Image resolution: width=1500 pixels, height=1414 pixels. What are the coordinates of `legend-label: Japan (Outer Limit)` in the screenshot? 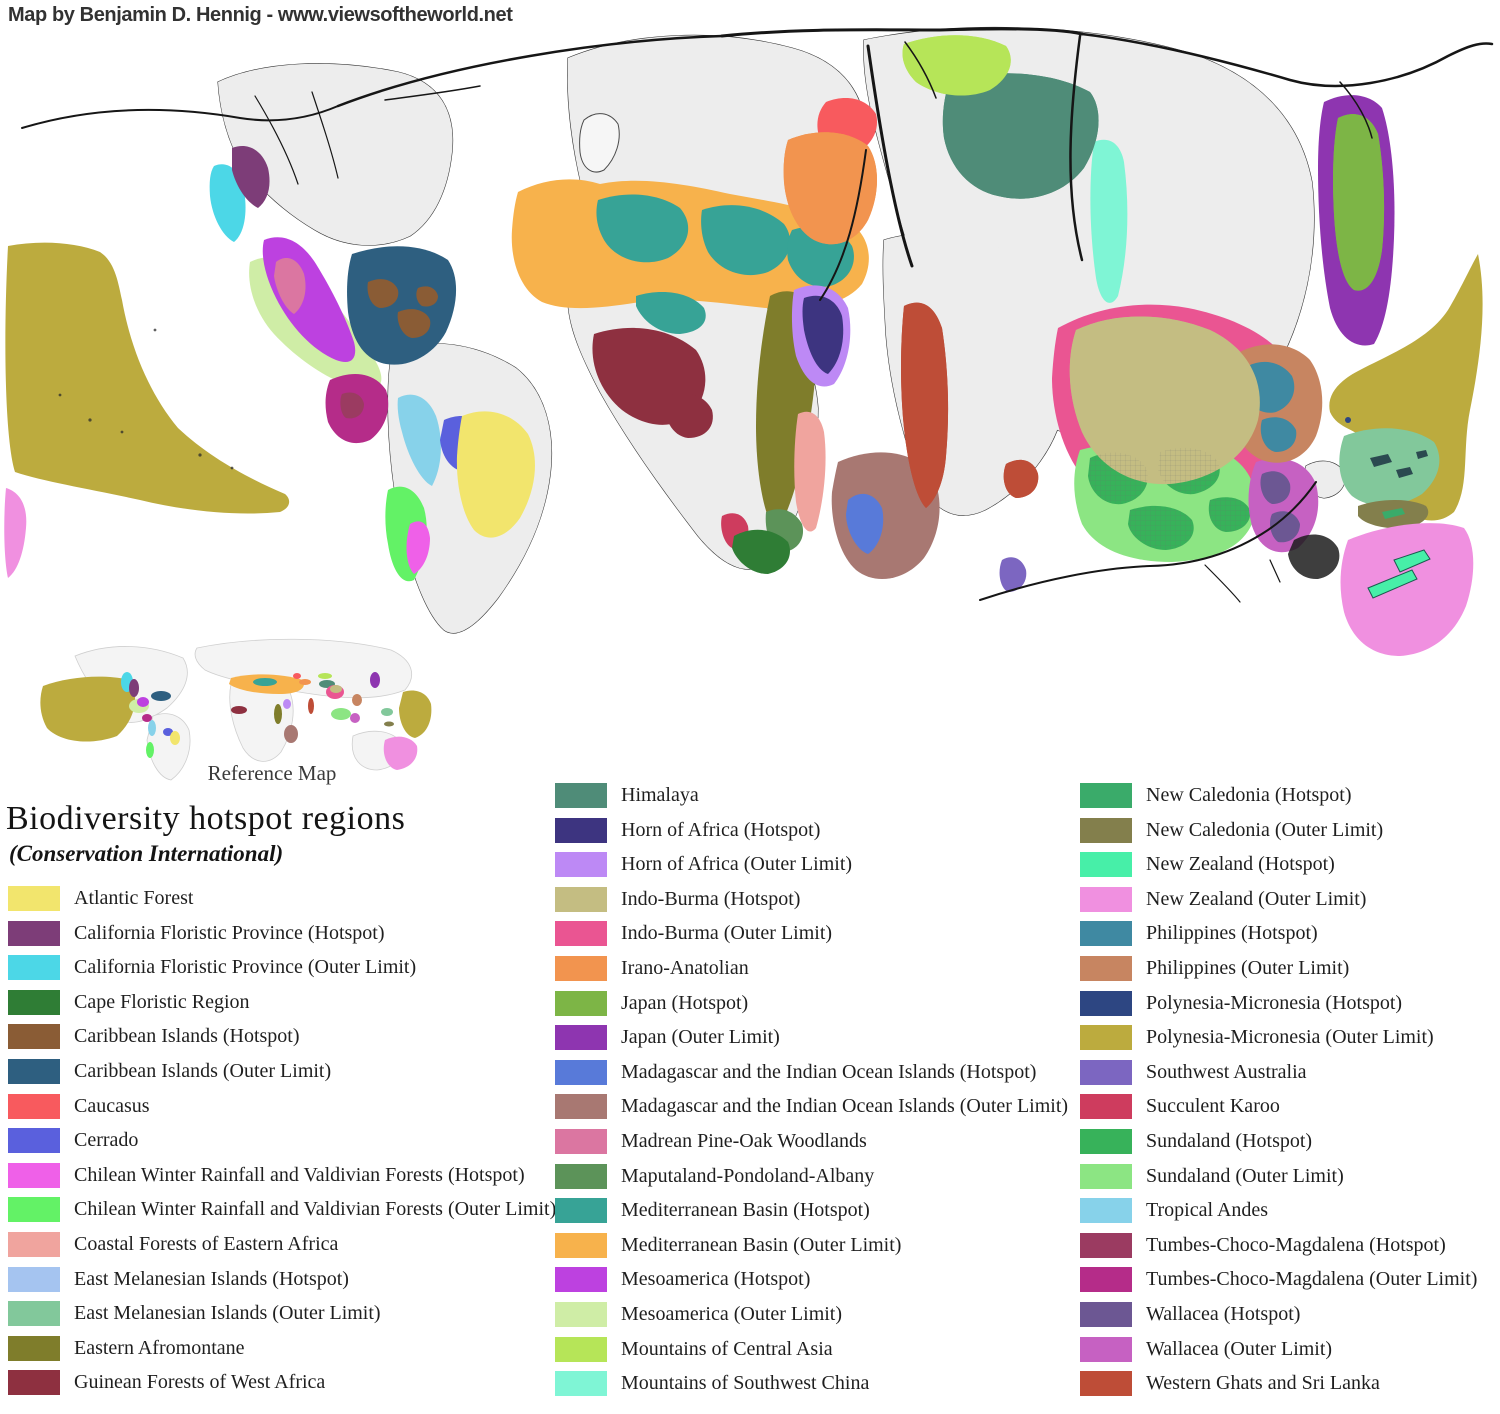 It's located at (700, 1037).